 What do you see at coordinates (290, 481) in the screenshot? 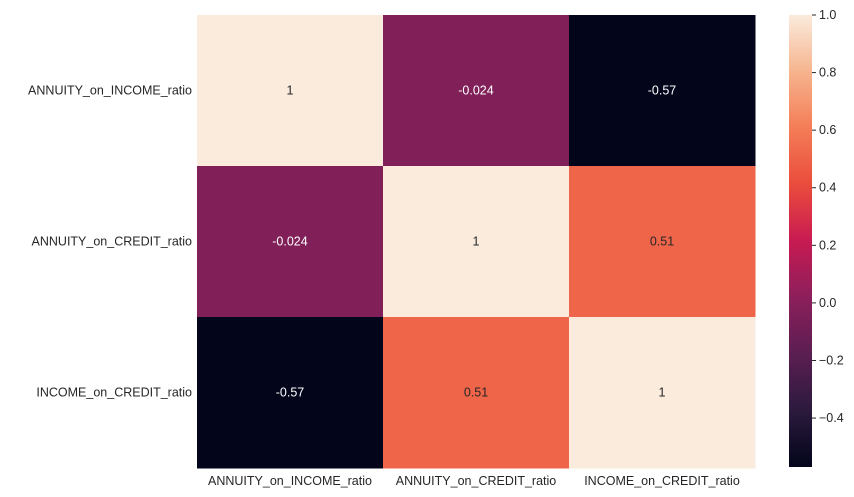
I see `x-tick-label: ANNUITY_on_INCOME_ratio` at bounding box center [290, 481].